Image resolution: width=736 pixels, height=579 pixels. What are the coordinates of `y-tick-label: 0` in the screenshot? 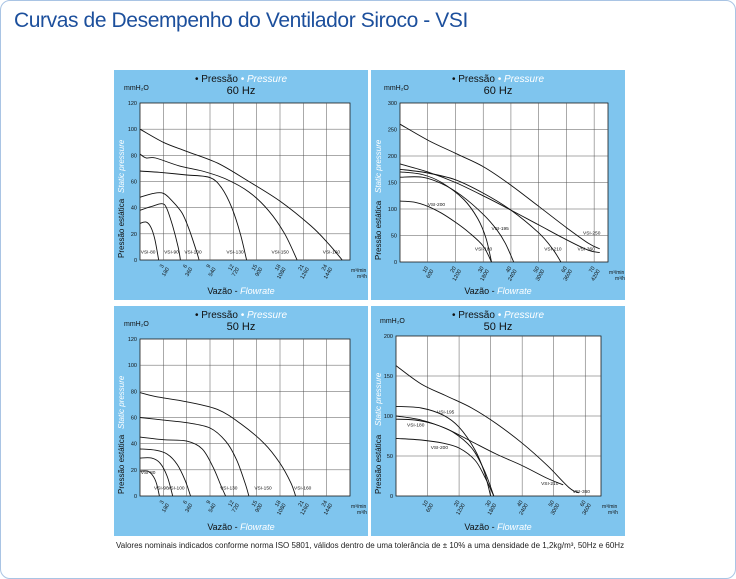 It's located at (395, 263).